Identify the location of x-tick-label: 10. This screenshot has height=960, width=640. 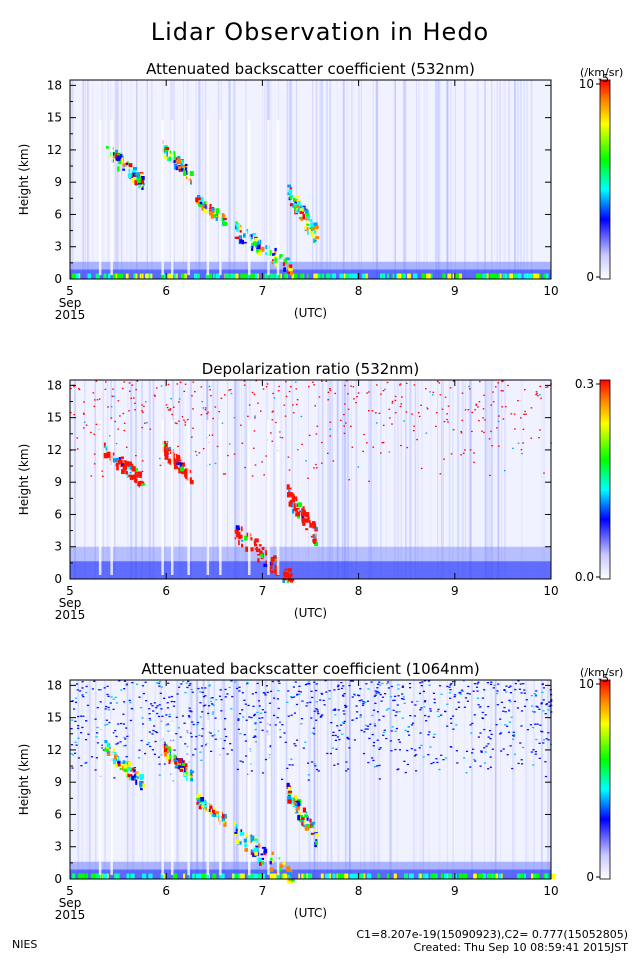
(550, 591).